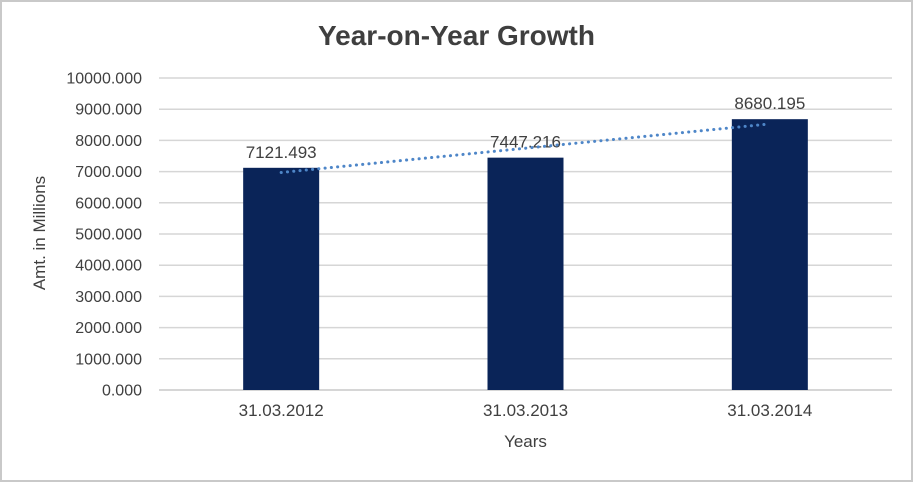  I want to click on y-tick-label: 6000.000, so click(108, 203).